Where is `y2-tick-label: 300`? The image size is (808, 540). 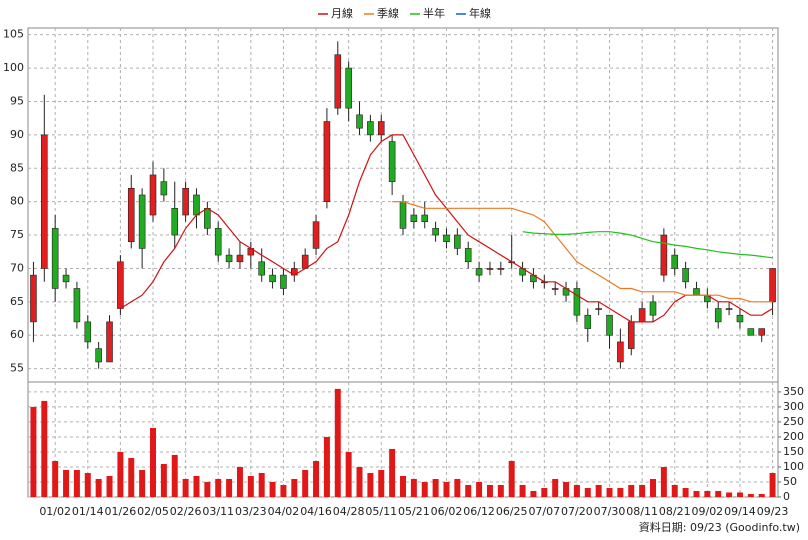 y2-tick-label: 300 is located at coordinates (793, 406).